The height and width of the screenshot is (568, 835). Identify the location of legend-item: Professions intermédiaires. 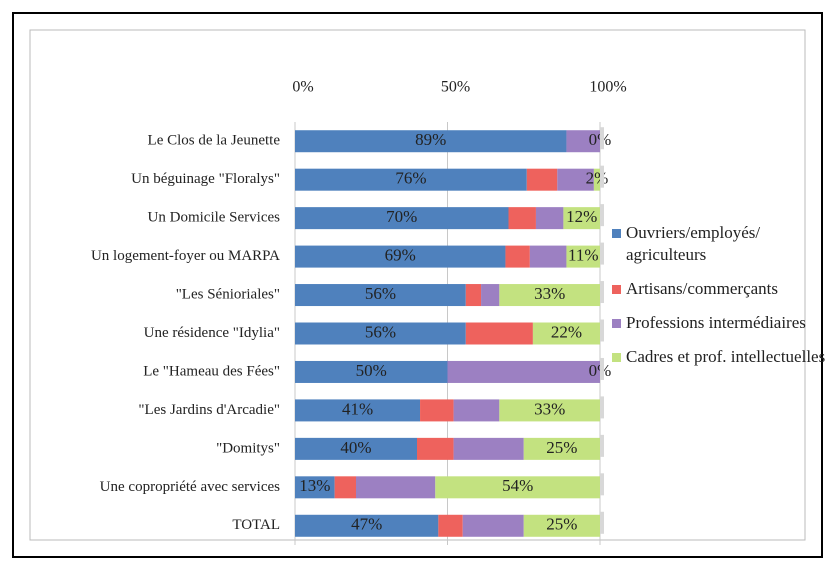
(719, 323).